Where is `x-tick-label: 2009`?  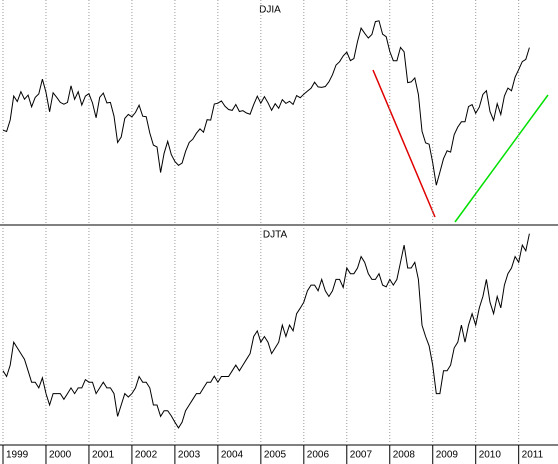 x-tick-label: 2009 is located at coordinates (447, 455).